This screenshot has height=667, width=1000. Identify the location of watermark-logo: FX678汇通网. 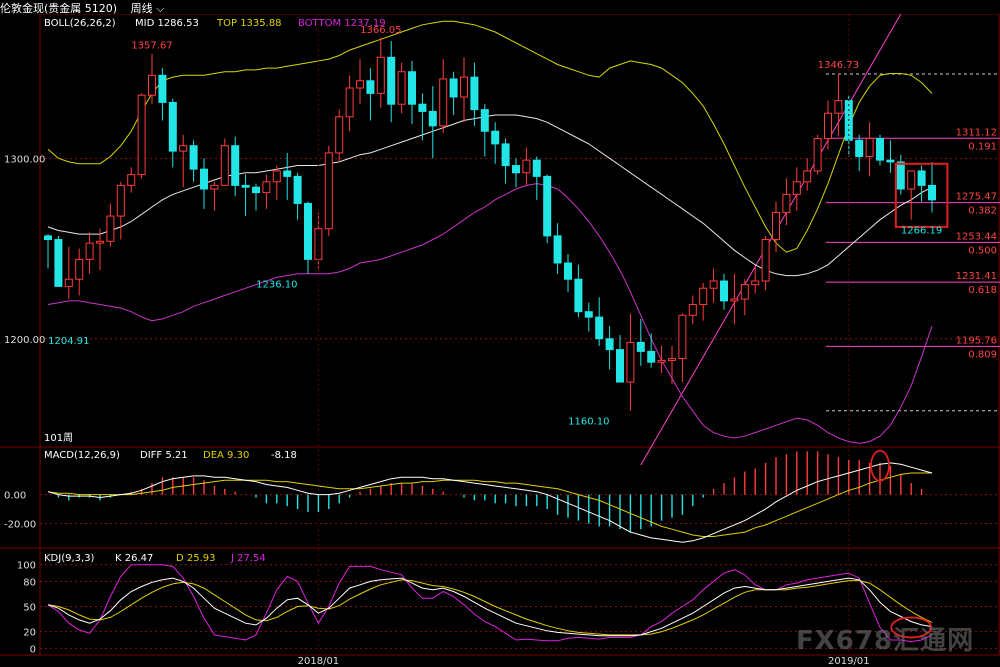
(885, 641).